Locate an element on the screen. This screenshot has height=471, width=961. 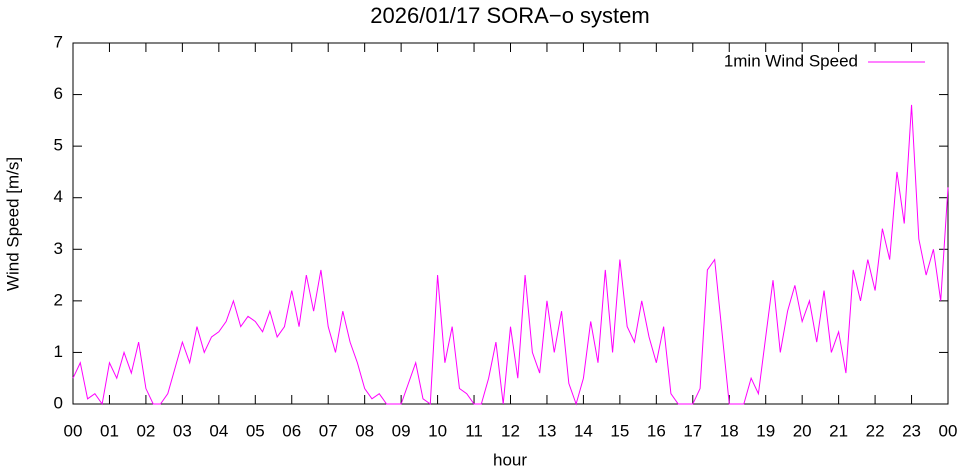
x-tick-label: 04 is located at coordinates (218, 430).